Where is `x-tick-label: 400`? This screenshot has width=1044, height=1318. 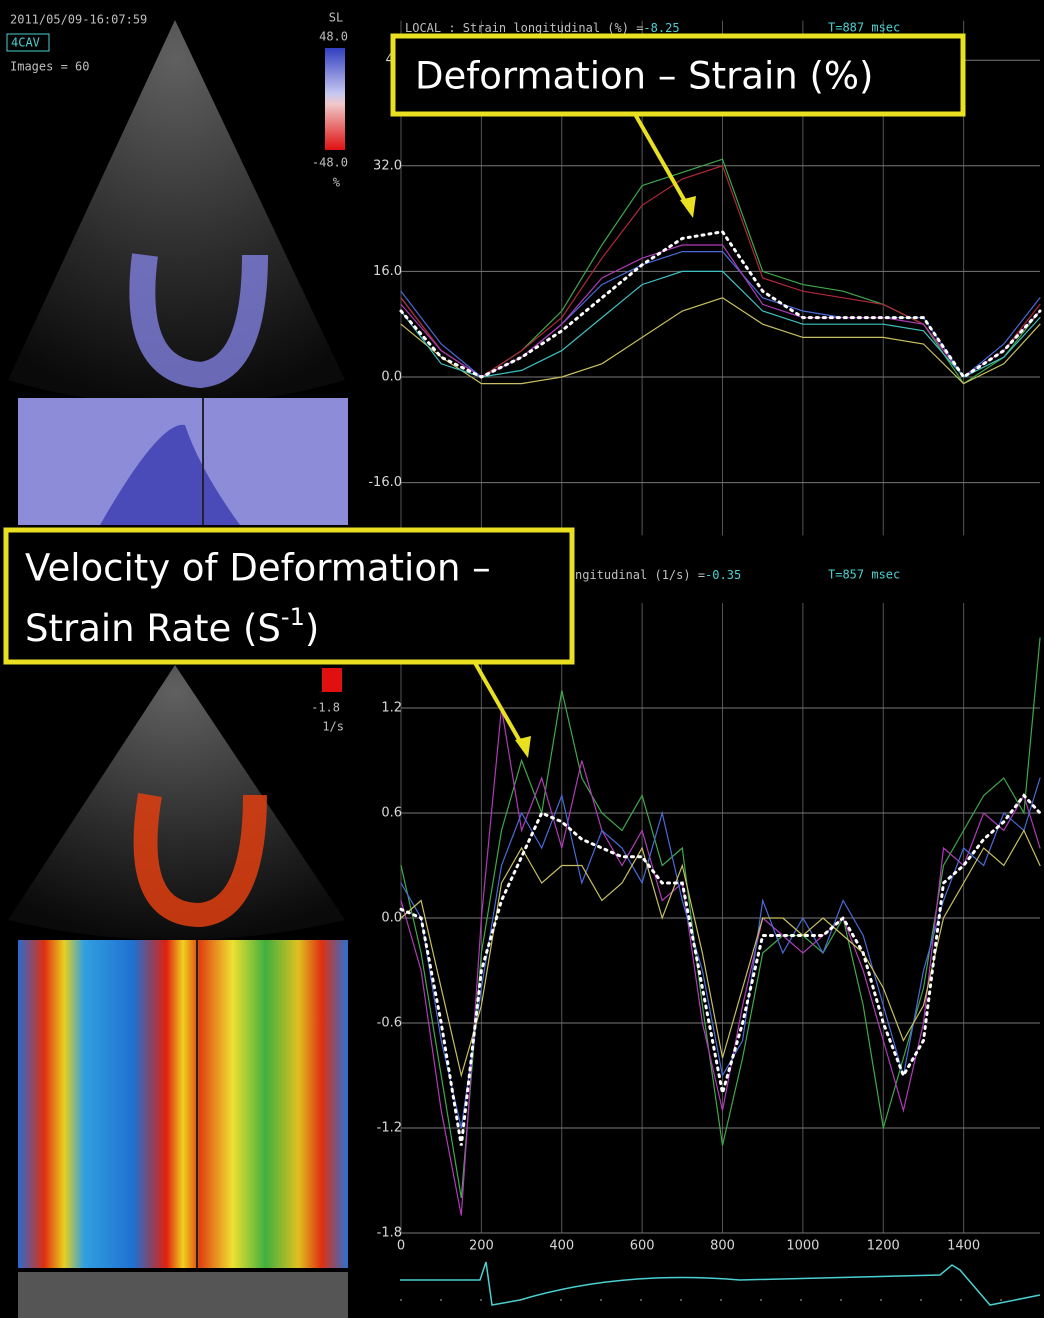
x-tick-label: 400 is located at coordinates (561, 1246).